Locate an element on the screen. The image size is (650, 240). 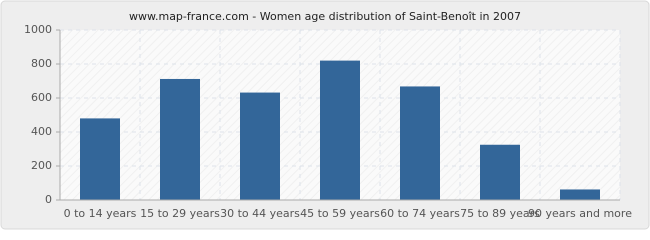
x-tick-label: 90 years and more is located at coordinates (580, 213).